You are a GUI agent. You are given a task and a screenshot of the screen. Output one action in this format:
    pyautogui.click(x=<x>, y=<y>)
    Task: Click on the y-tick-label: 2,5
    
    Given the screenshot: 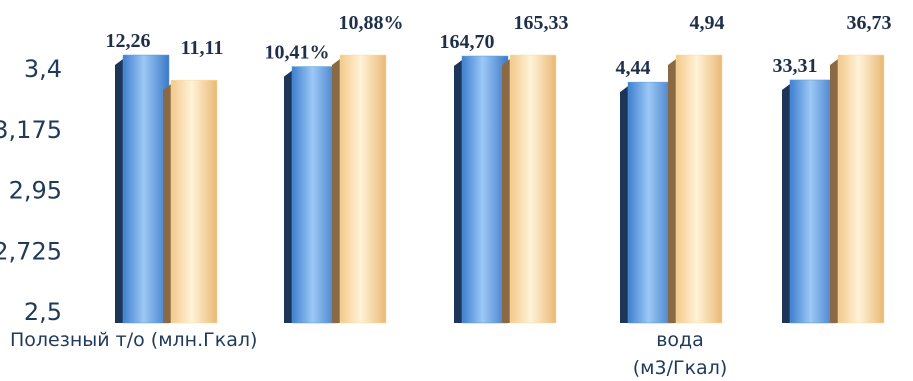 What is the action you would take?
    pyautogui.click(x=43, y=312)
    